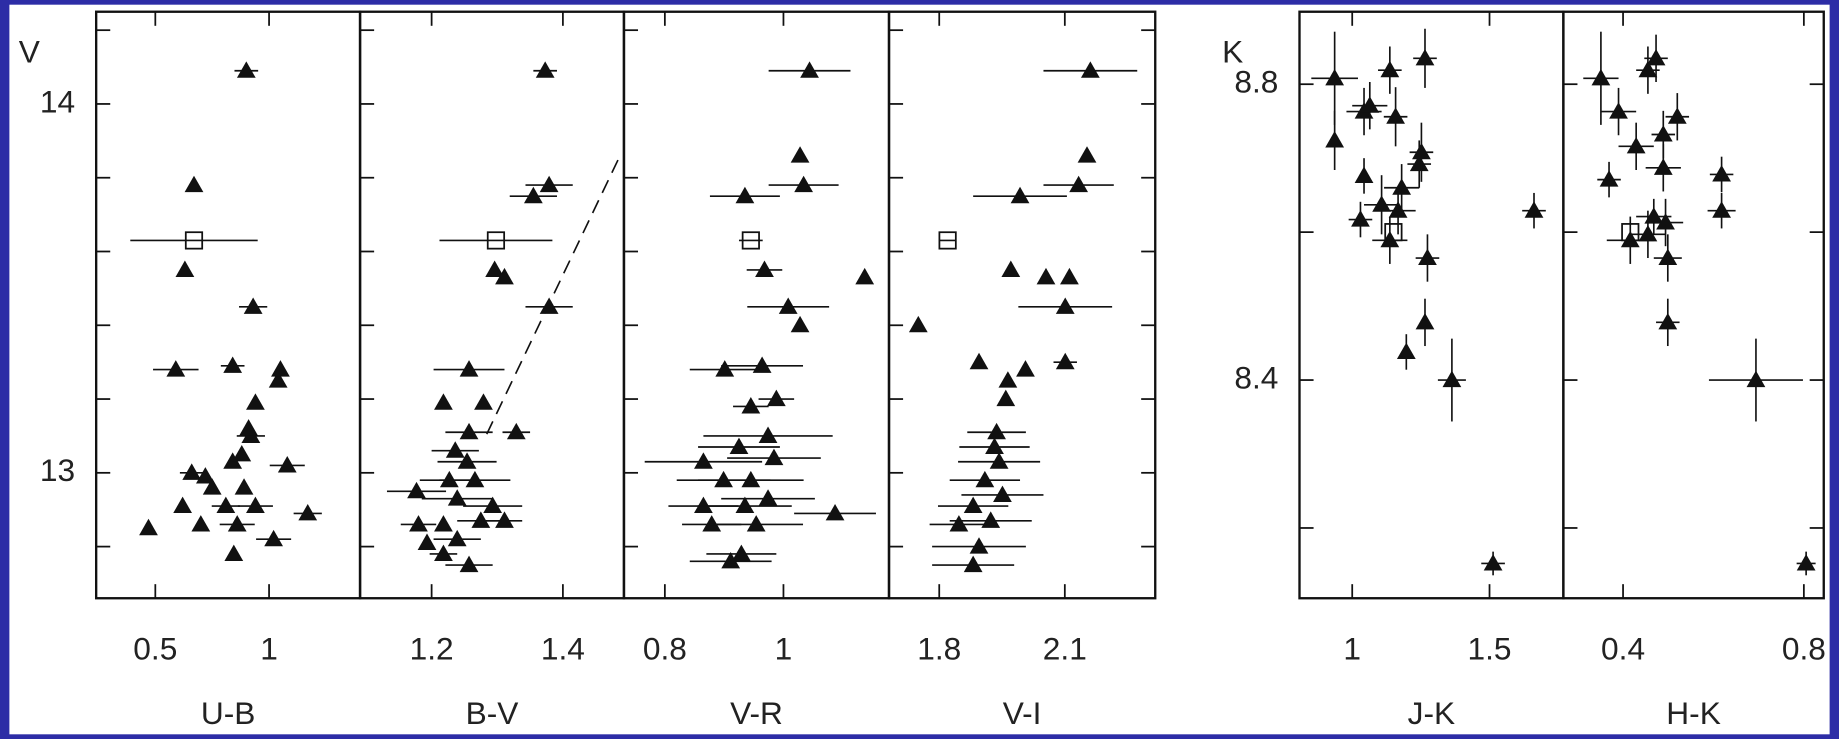 The height and width of the screenshot is (739, 1839). Describe the element at coordinates (1804, 648) in the screenshot. I see `x-tick-label: 0.8` at that location.